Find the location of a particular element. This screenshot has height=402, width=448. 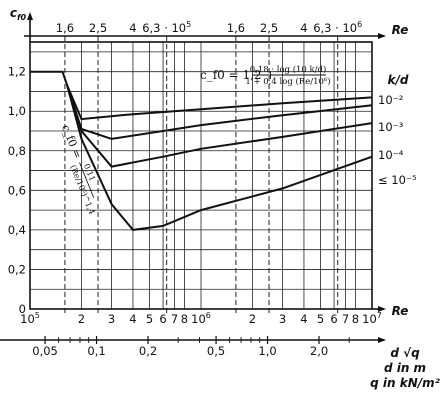

y-tick-label: 0,2 is located at coordinates (17, 269).